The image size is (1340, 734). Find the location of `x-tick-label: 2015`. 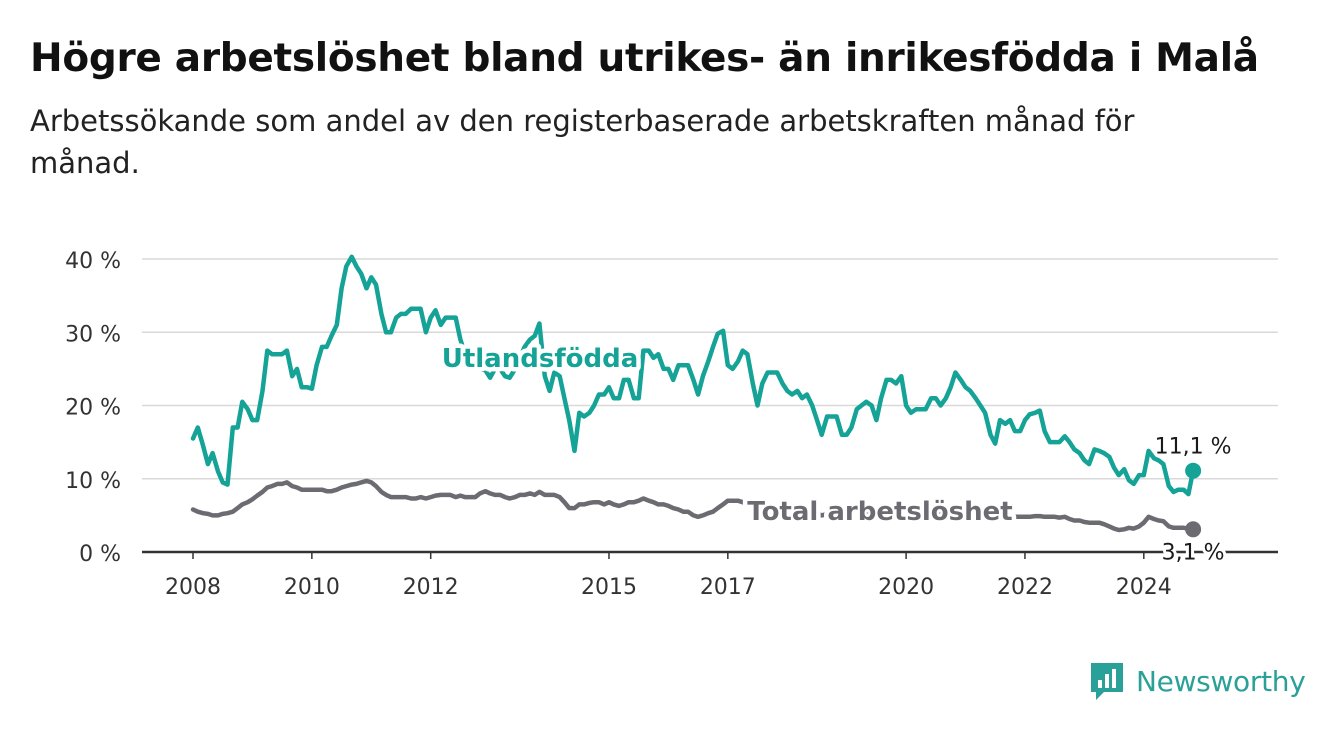

x-tick-label: 2015 is located at coordinates (609, 587).